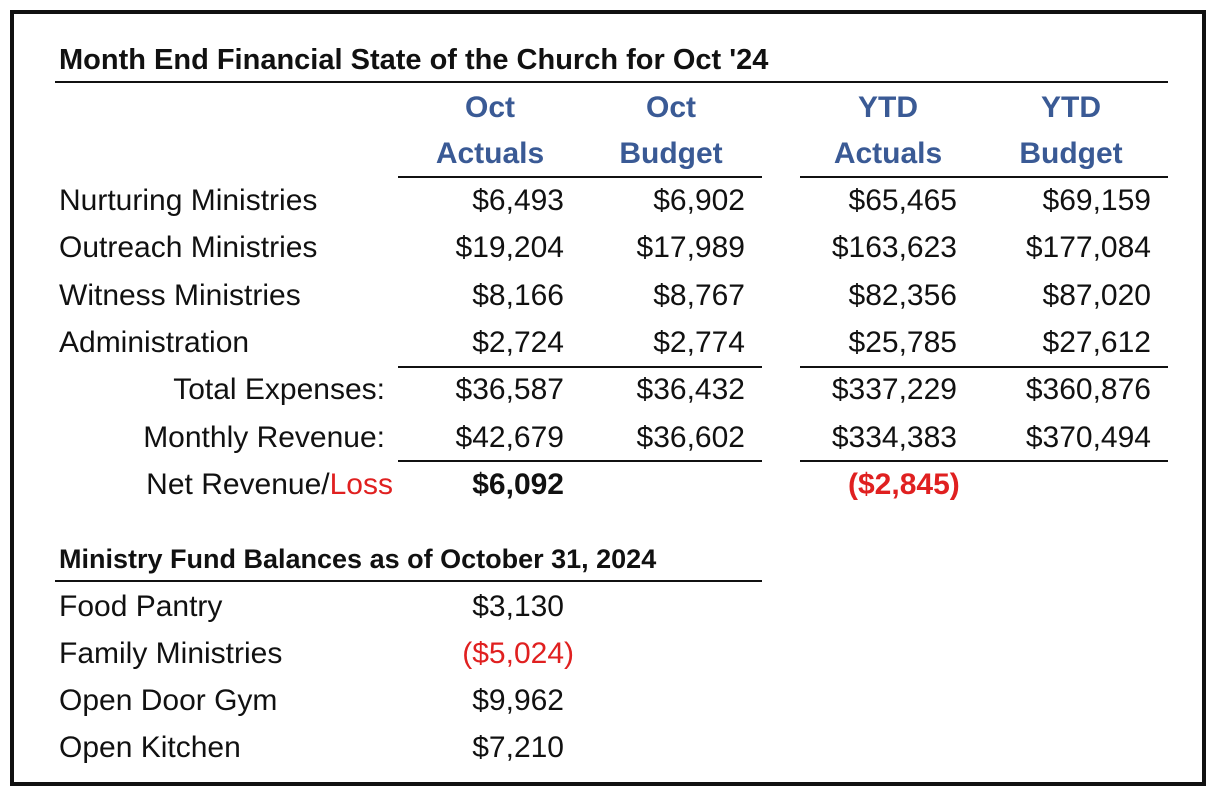  What do you see at coordinates (489, 107) in the screenshot?
I see `col-oct-actuals-line1: Oct` at bounding box center [489, 107].